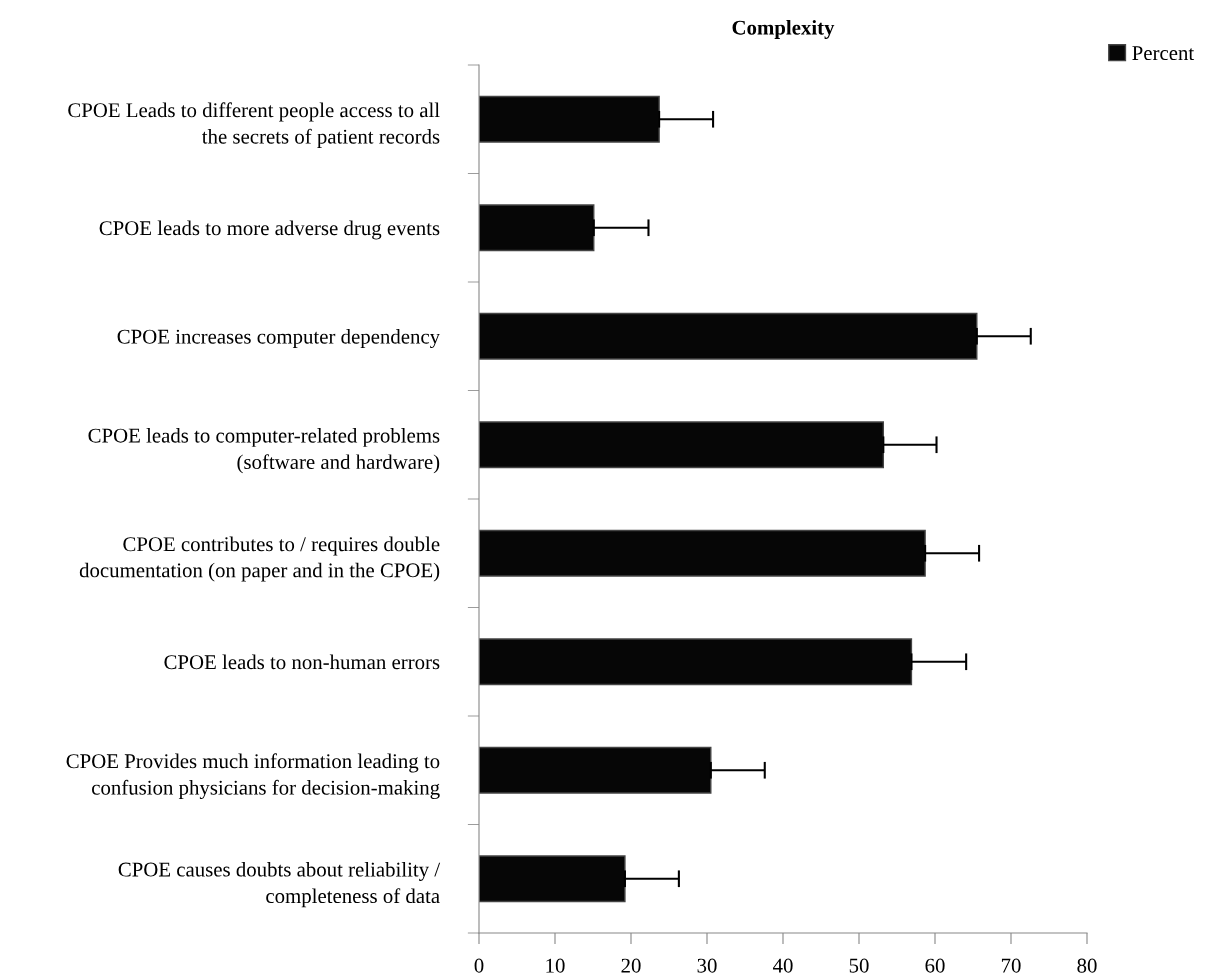  Describe the element at coordinates (254, 125) in the screenshot. I see `y-tick-label: CPOE Leads to different people access to all the secrets of patient records` at that location.